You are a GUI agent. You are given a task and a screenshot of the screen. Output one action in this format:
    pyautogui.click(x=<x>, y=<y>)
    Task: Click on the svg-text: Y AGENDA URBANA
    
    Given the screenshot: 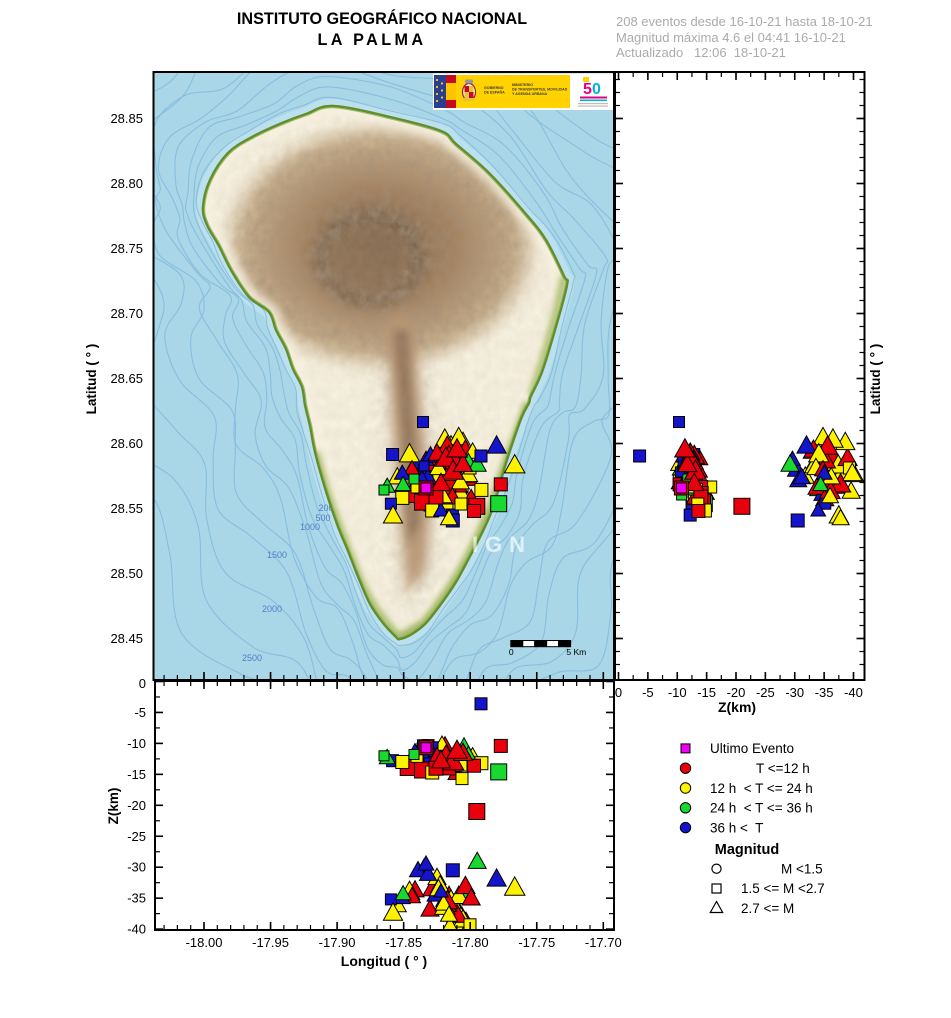 What is the action you would take?
    pyautogui.click(x=530, y=94)
    